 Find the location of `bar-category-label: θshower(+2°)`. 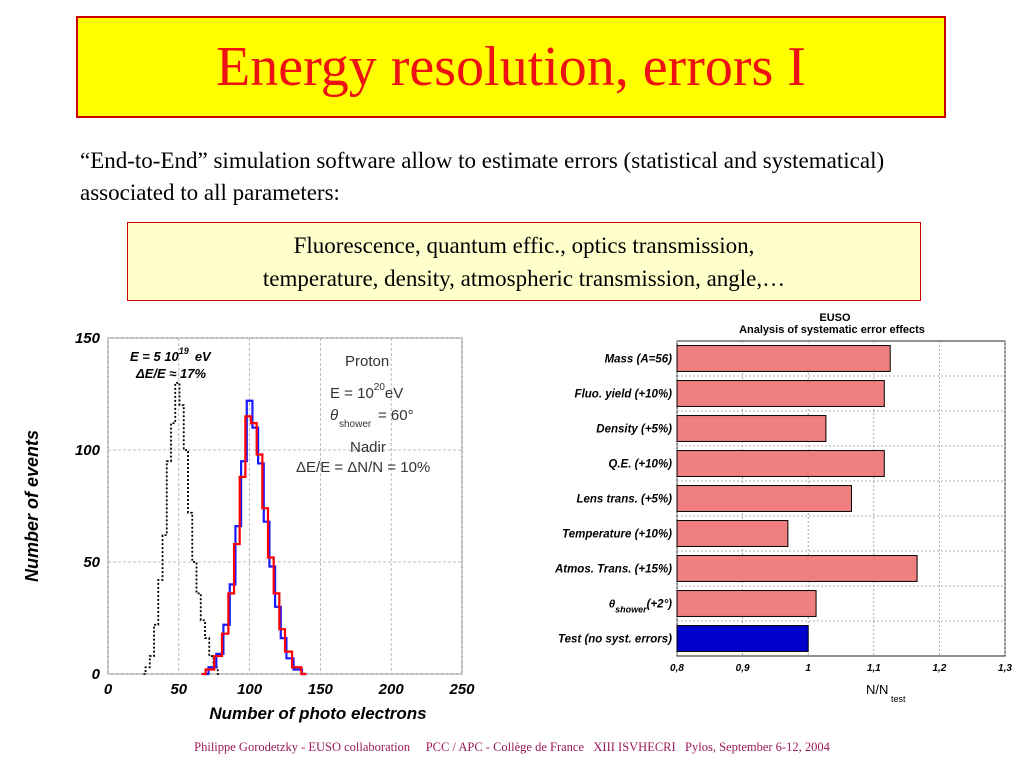

bar-category-label: θshower(+2°) is located at coordinates (640, 607).